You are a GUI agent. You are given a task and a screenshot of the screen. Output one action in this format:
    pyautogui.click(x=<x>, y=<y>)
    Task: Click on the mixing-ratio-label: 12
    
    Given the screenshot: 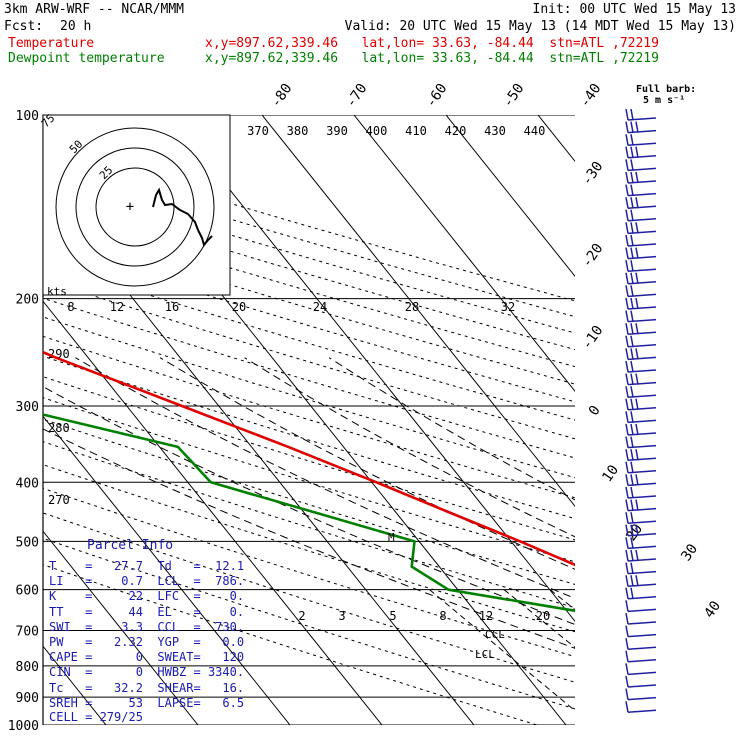 What is the action you would take?
    pyautogui.click(x=486, y=616)
    